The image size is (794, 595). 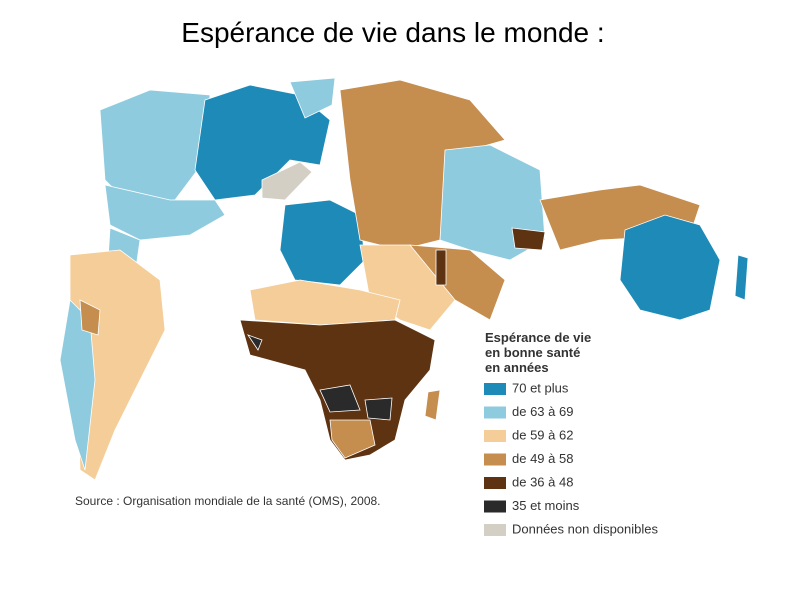 I want to click on legend-title: Espérance de vie, so click(x=538, y=337).